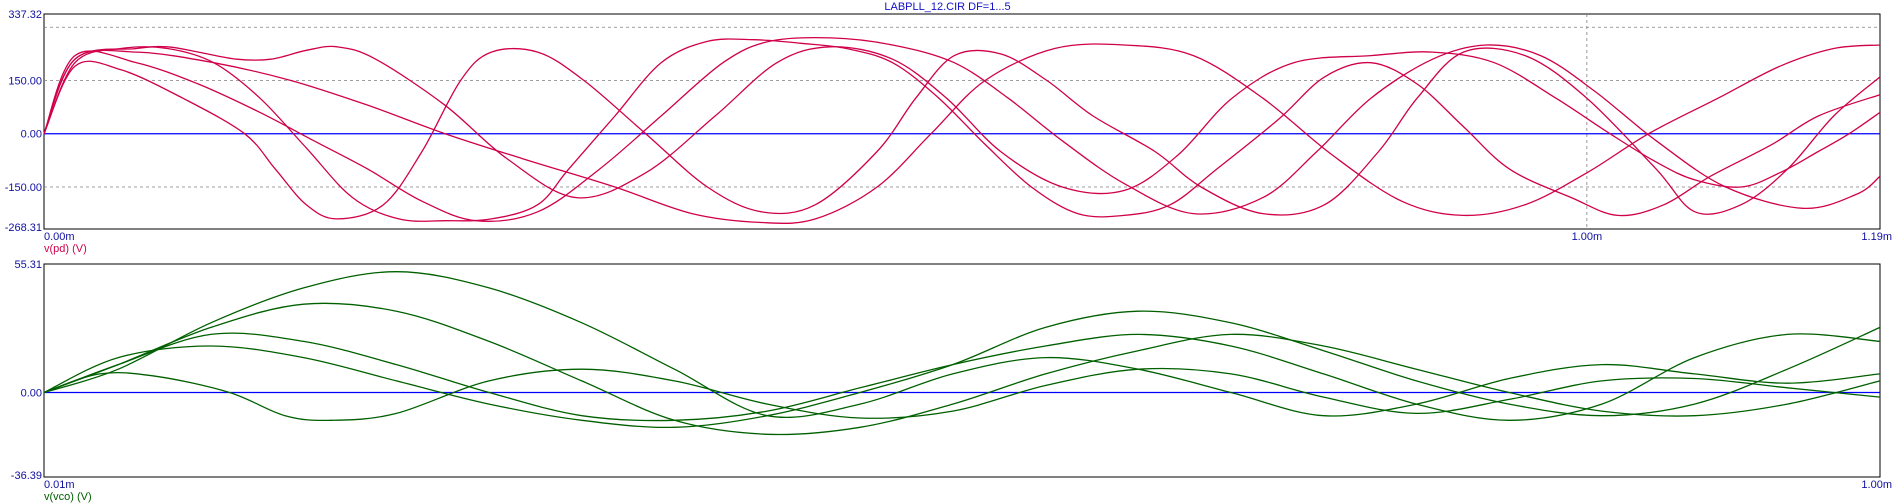 The height and width of the screenshot is (504, 1895). What do you see at coordinates (59, 237) in the screenshot?
I see `top-x-tick-label: 0.00m` at bounding box center [59, 237].